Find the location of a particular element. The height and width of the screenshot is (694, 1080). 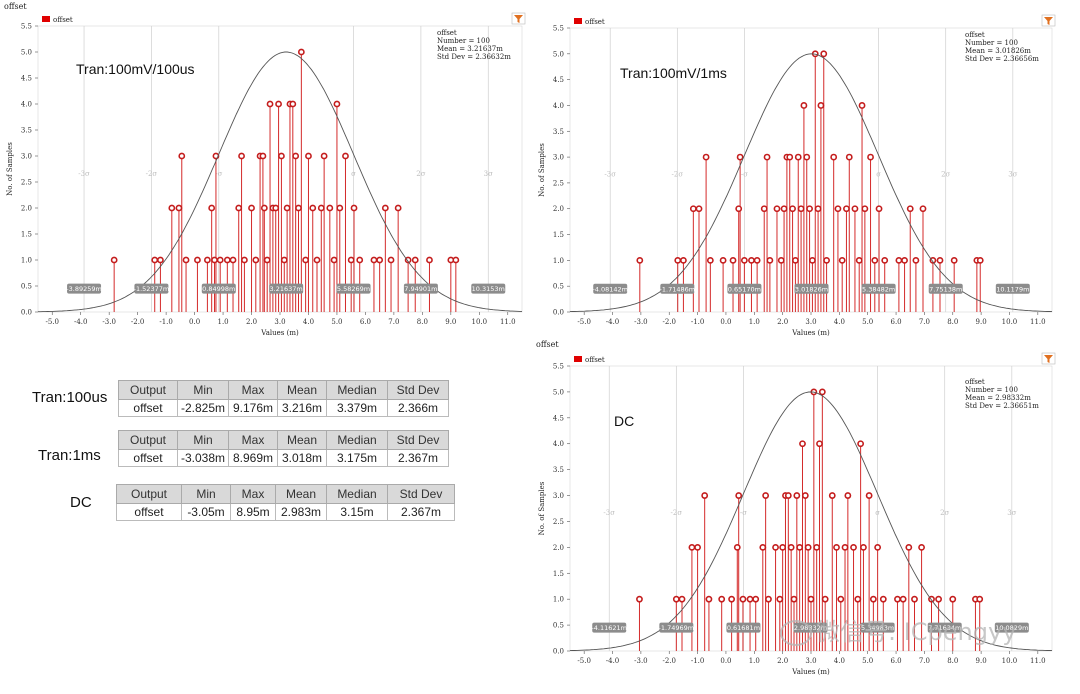

sigma-value-label: 0.84998m is located at coordinates (218, 289).